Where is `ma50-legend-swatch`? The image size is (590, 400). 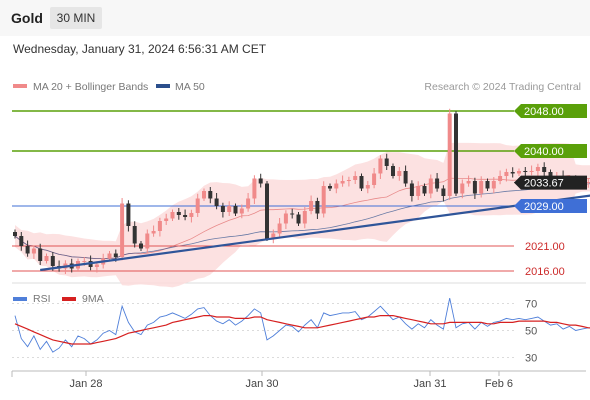 ma50-legend-swatch is located at coordinates (163, 86).